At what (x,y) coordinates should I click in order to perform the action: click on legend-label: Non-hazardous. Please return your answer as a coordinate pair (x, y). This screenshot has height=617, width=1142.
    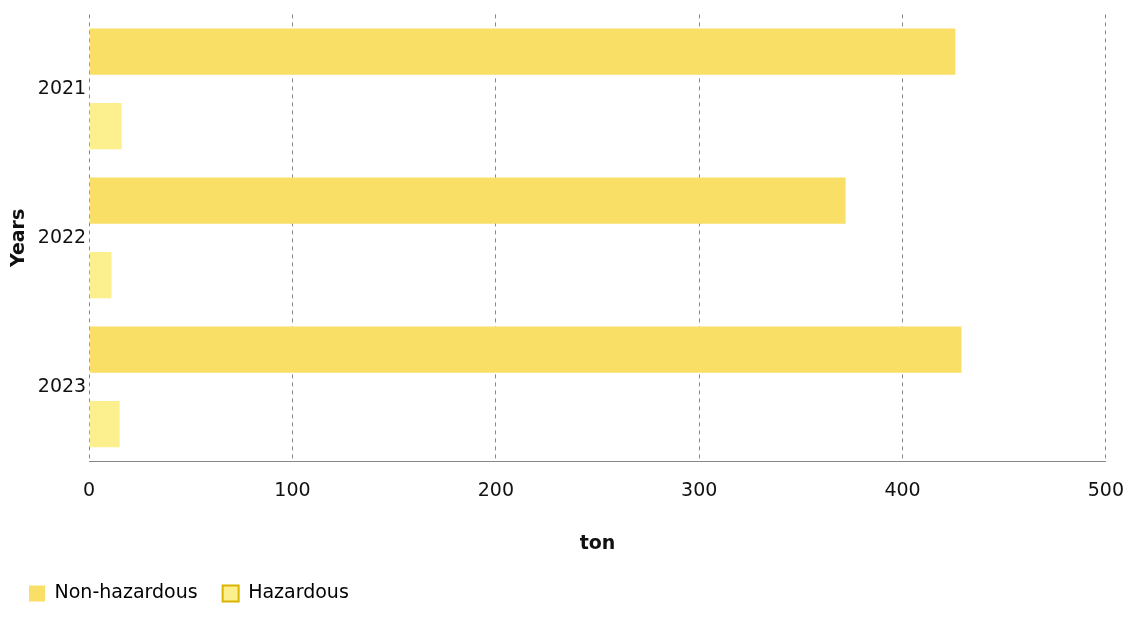
    Looking at the image, I should click on (126, 591).